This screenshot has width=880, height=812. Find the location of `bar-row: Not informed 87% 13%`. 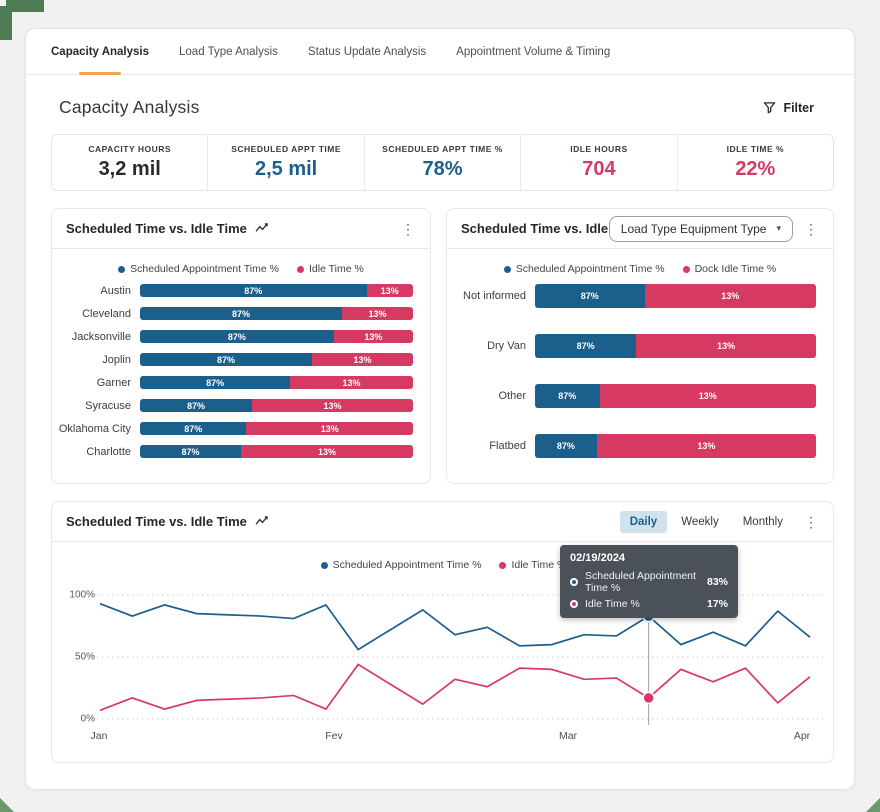

bar-row: Not informed 87% 13% is located at coordinates (631, 296).